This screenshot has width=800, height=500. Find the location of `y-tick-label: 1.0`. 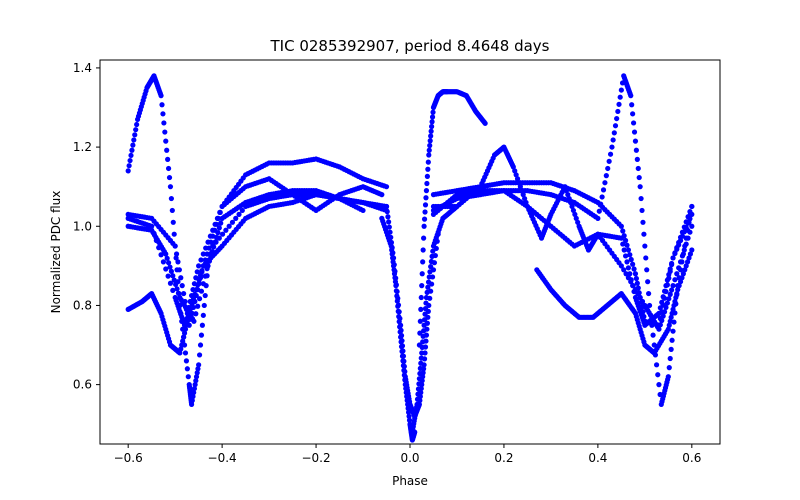

y-tick-label: 1.0 is located at coordinates (82, 226).